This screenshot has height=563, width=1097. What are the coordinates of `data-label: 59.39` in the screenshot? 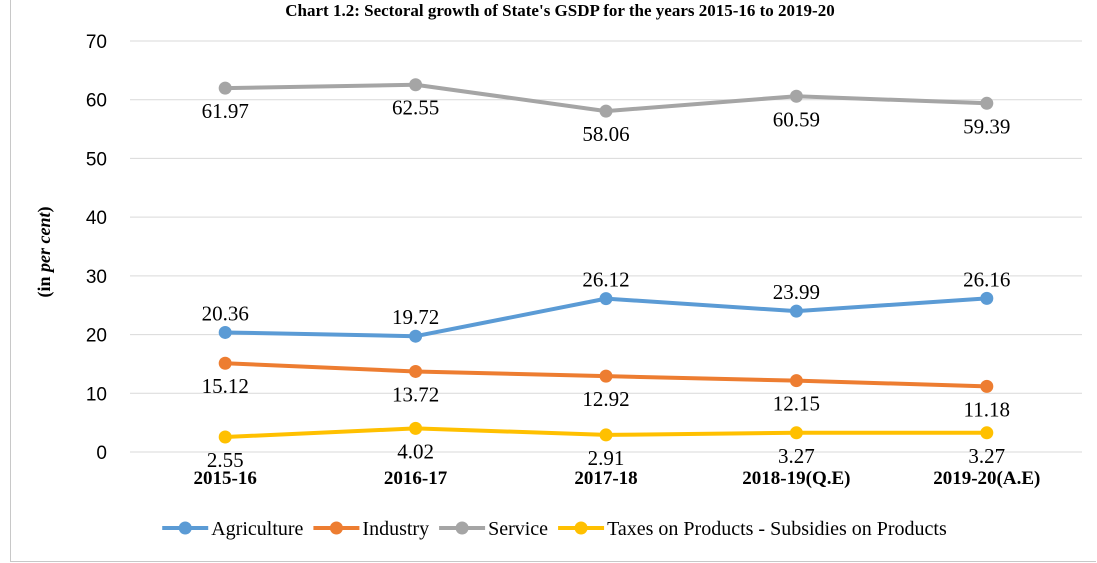 It's located at (986, 126).